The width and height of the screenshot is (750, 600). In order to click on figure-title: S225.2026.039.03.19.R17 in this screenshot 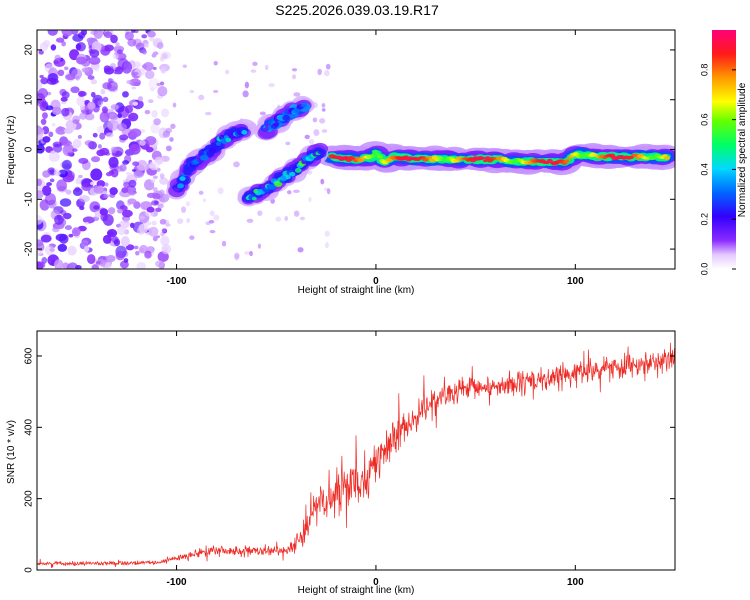, I will do `click(357, 10)`.